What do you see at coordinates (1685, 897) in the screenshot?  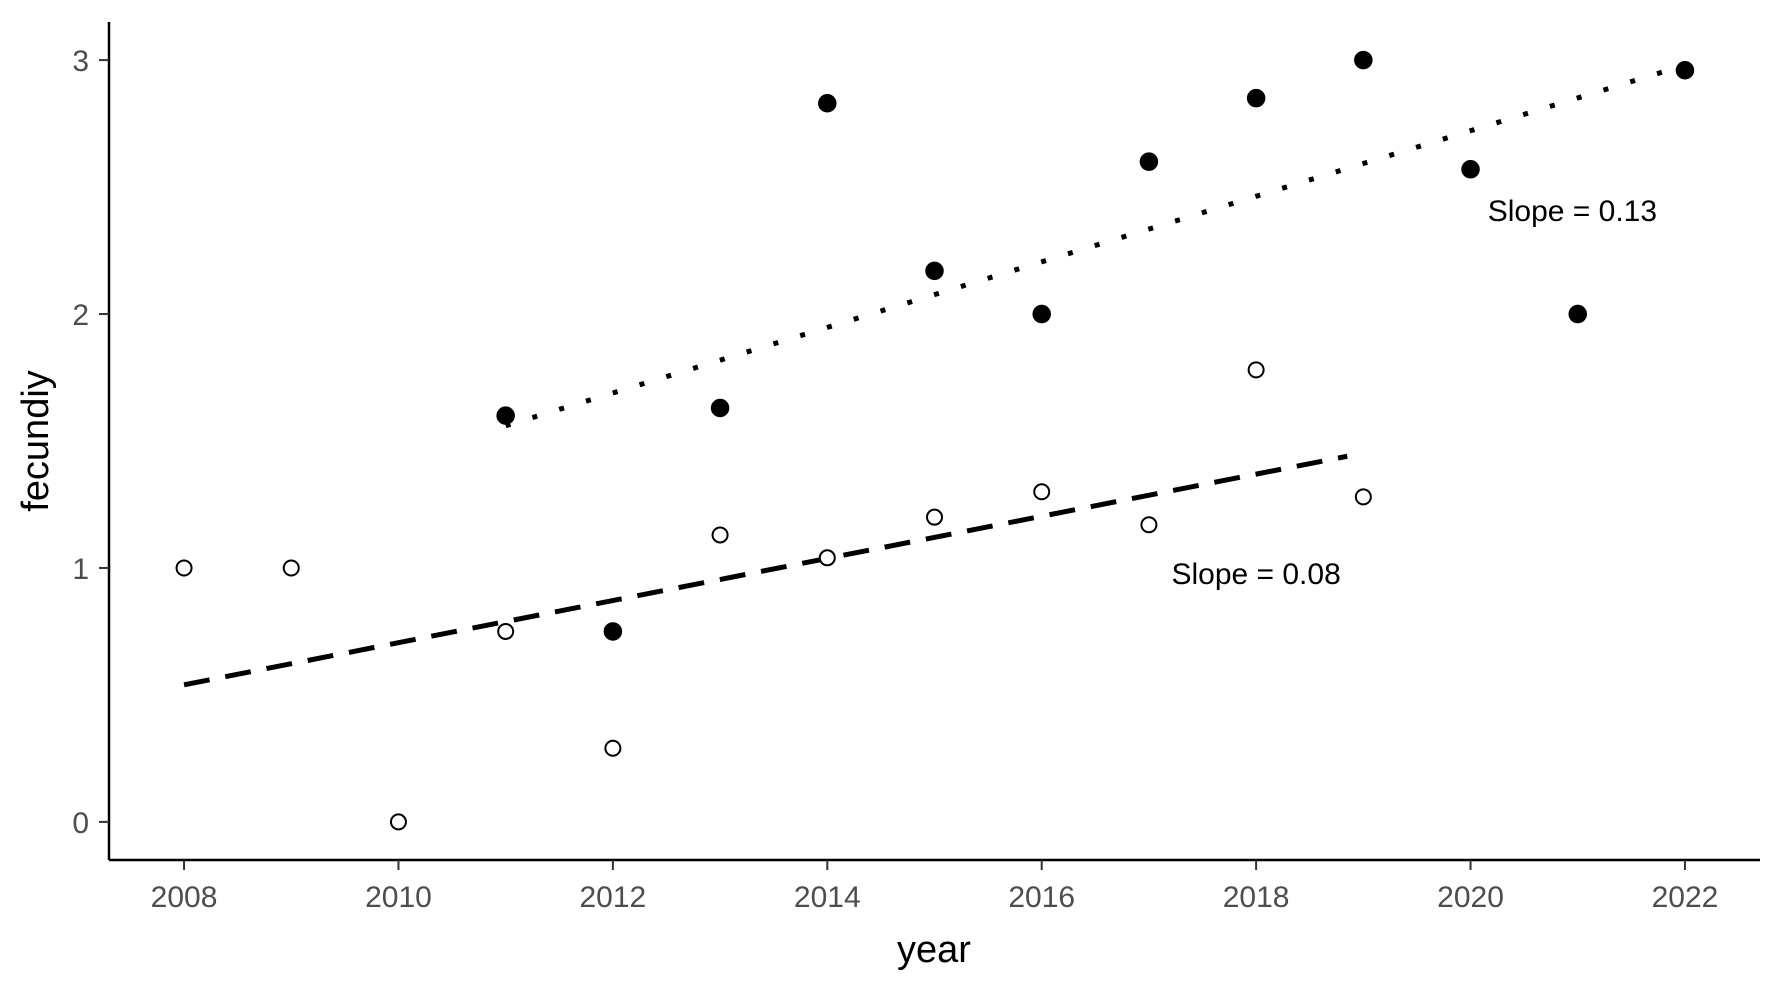 I see `x-tick-label: 2022` at bounding box center [1685, 897].